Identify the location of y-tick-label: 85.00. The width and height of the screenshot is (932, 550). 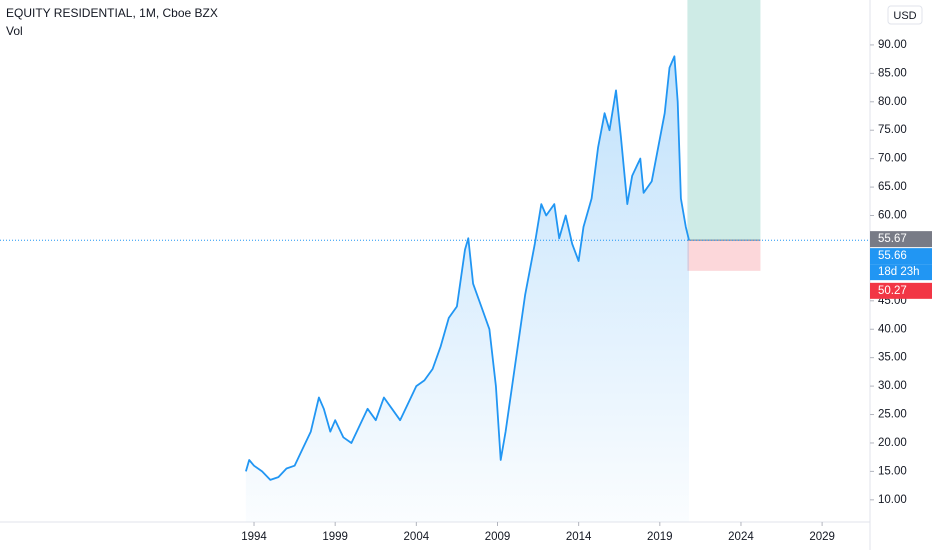
(892, 73).